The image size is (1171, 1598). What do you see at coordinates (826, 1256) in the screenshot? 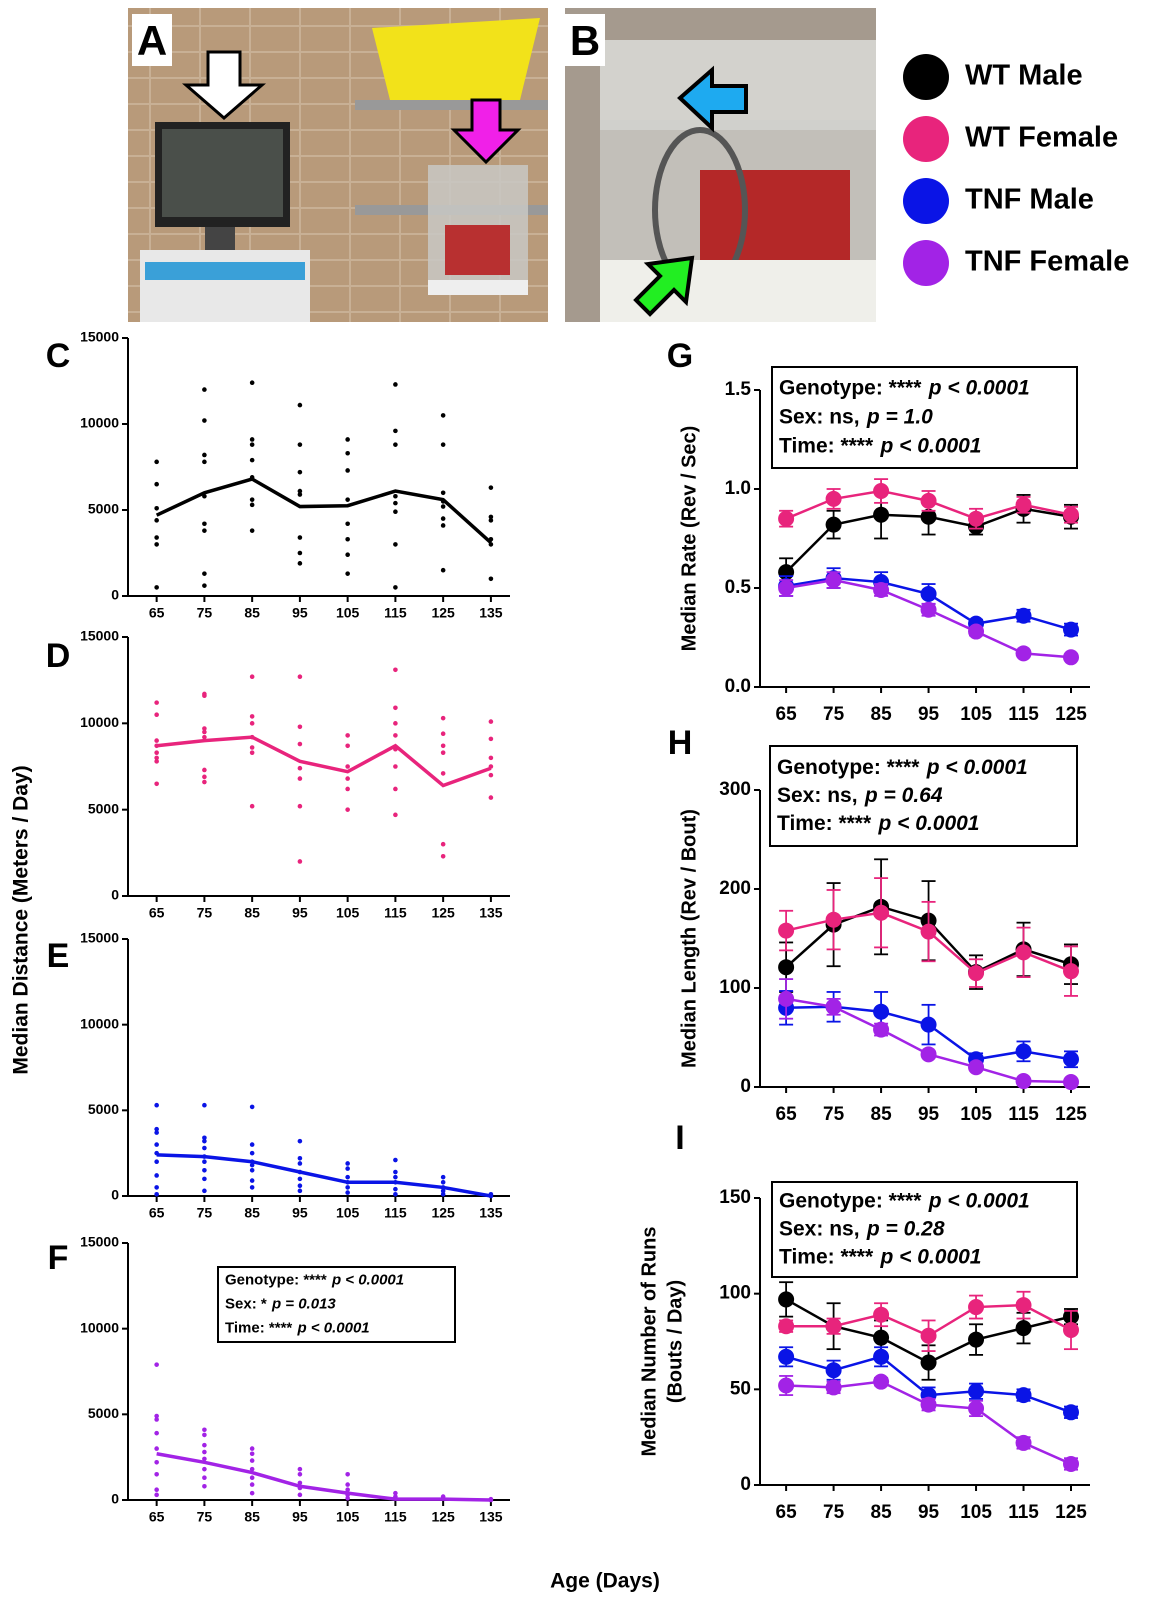
I see `stats-term: Time: ****` at bounding box center [826, 1256].